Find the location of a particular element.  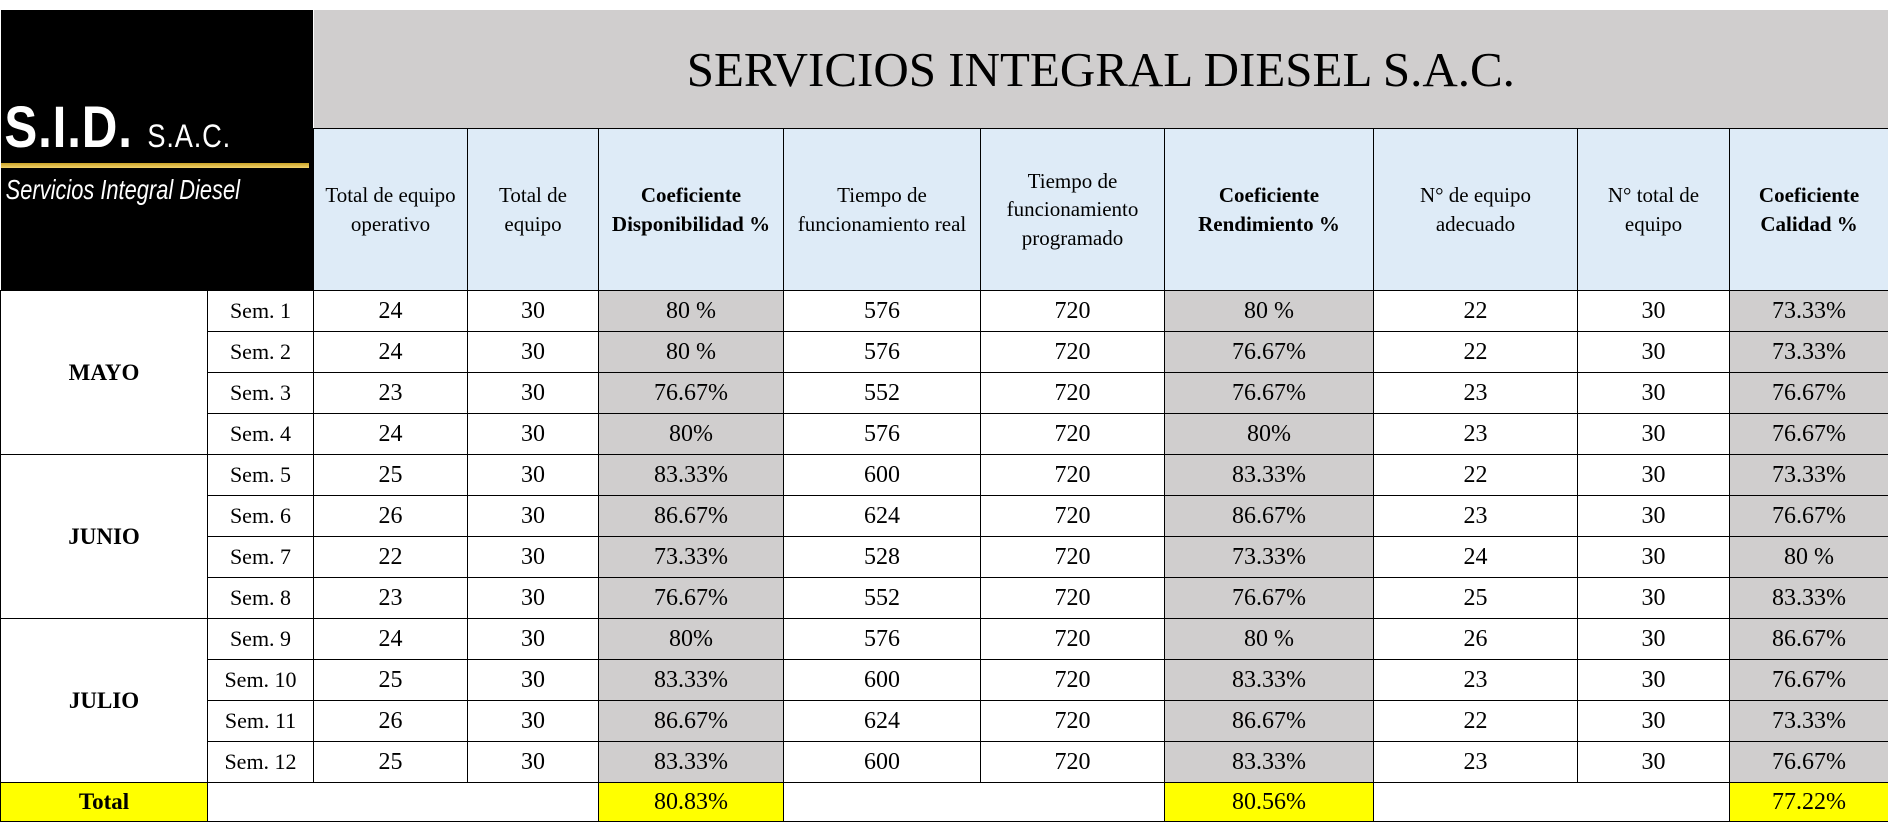

data-row: Sem. 12 25 30 83.33% 600 720 83.33% 23 30 76.67% is located at coordinates (944, 762).